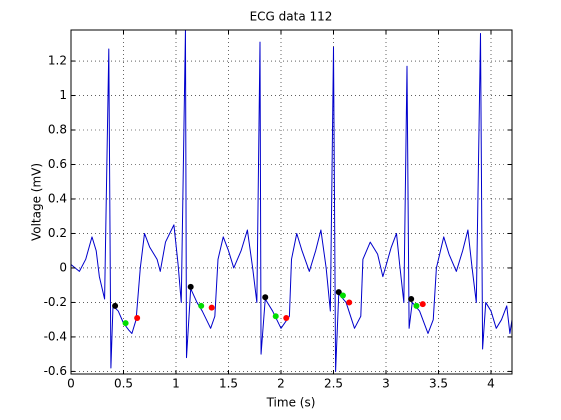  I want to click on y-tick-label: 0.8, so click(57, 130).